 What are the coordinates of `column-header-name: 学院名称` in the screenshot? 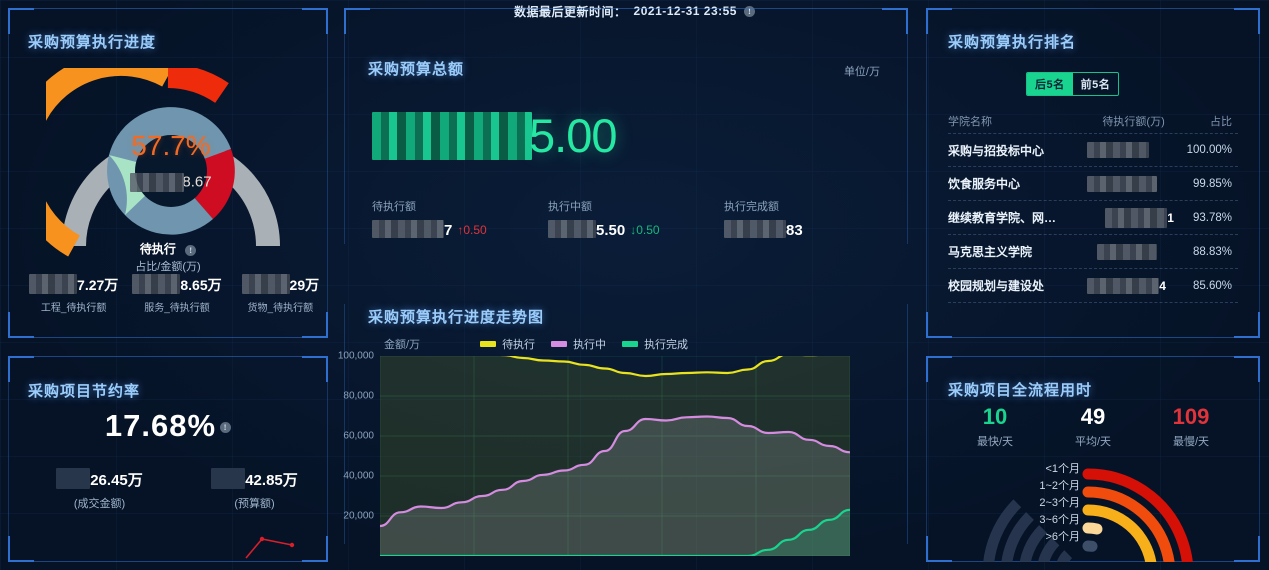 It's located at (970, 122).